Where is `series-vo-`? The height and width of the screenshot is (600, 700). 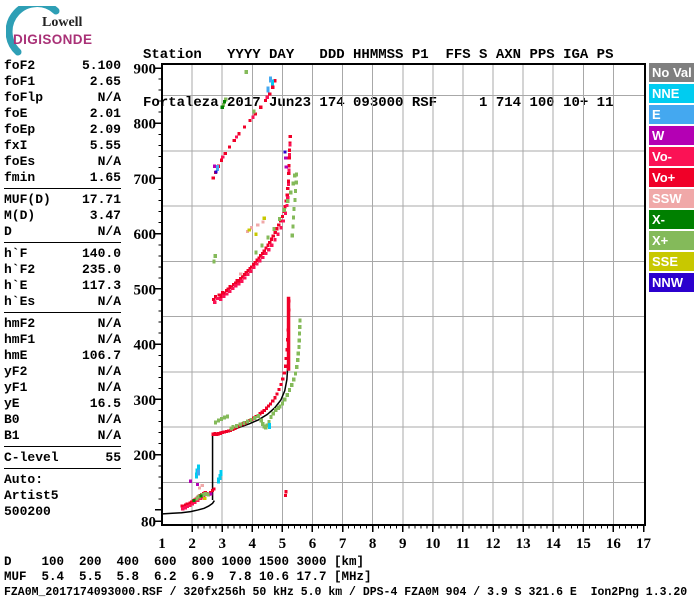
series-vo- is located at coordinates (236, 303).